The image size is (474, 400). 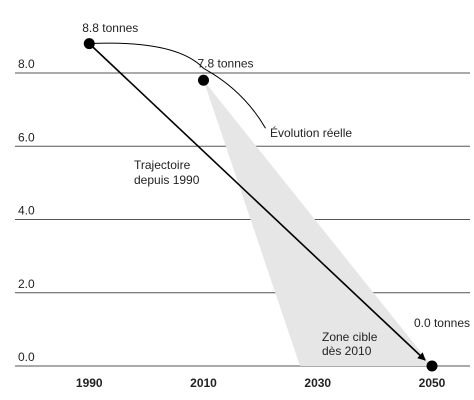 What do you see at coordinates (26, 137) in the screenshot?
I see `y-tick-label: 6.0` at bounding box center [26, 137].